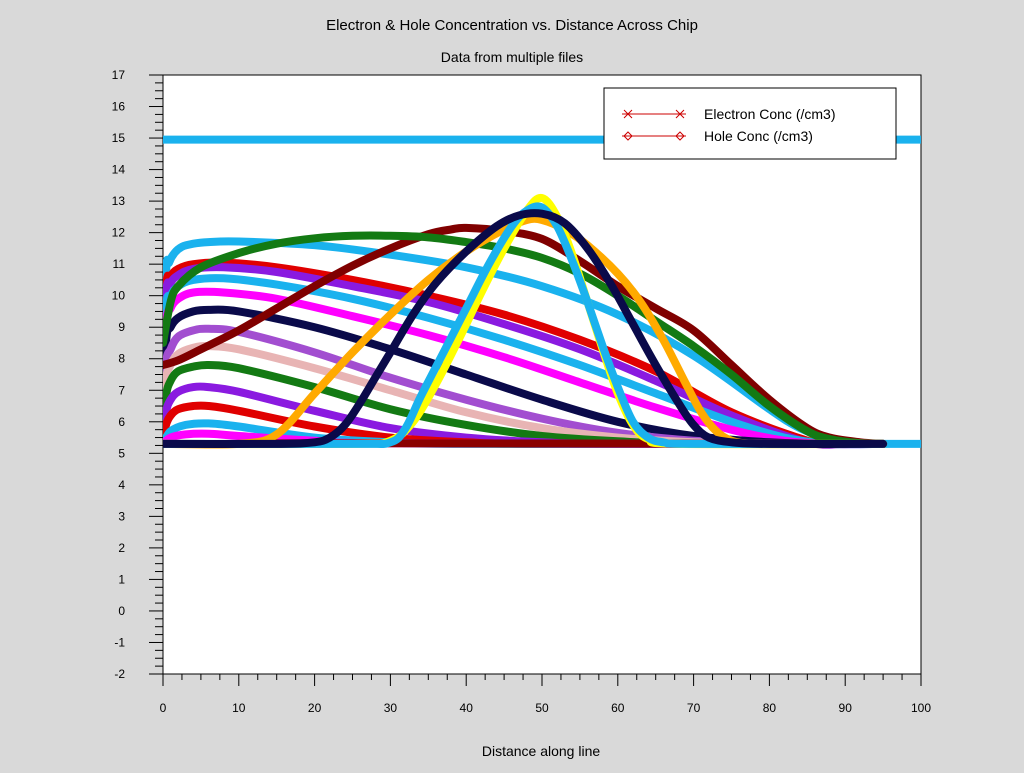 This screenshot has height=773, width=1024. I want to click on y-tick-label: -2, so click(119, 674).